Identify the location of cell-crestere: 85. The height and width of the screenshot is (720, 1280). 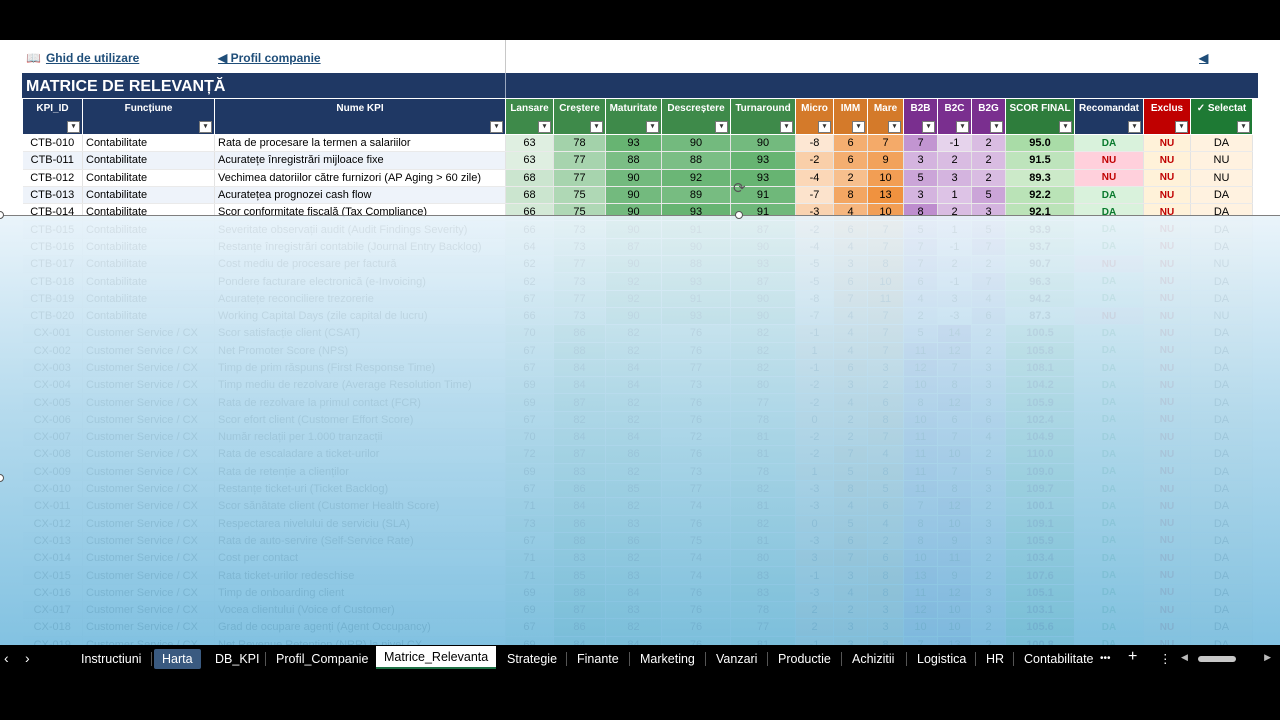
(579, 575).